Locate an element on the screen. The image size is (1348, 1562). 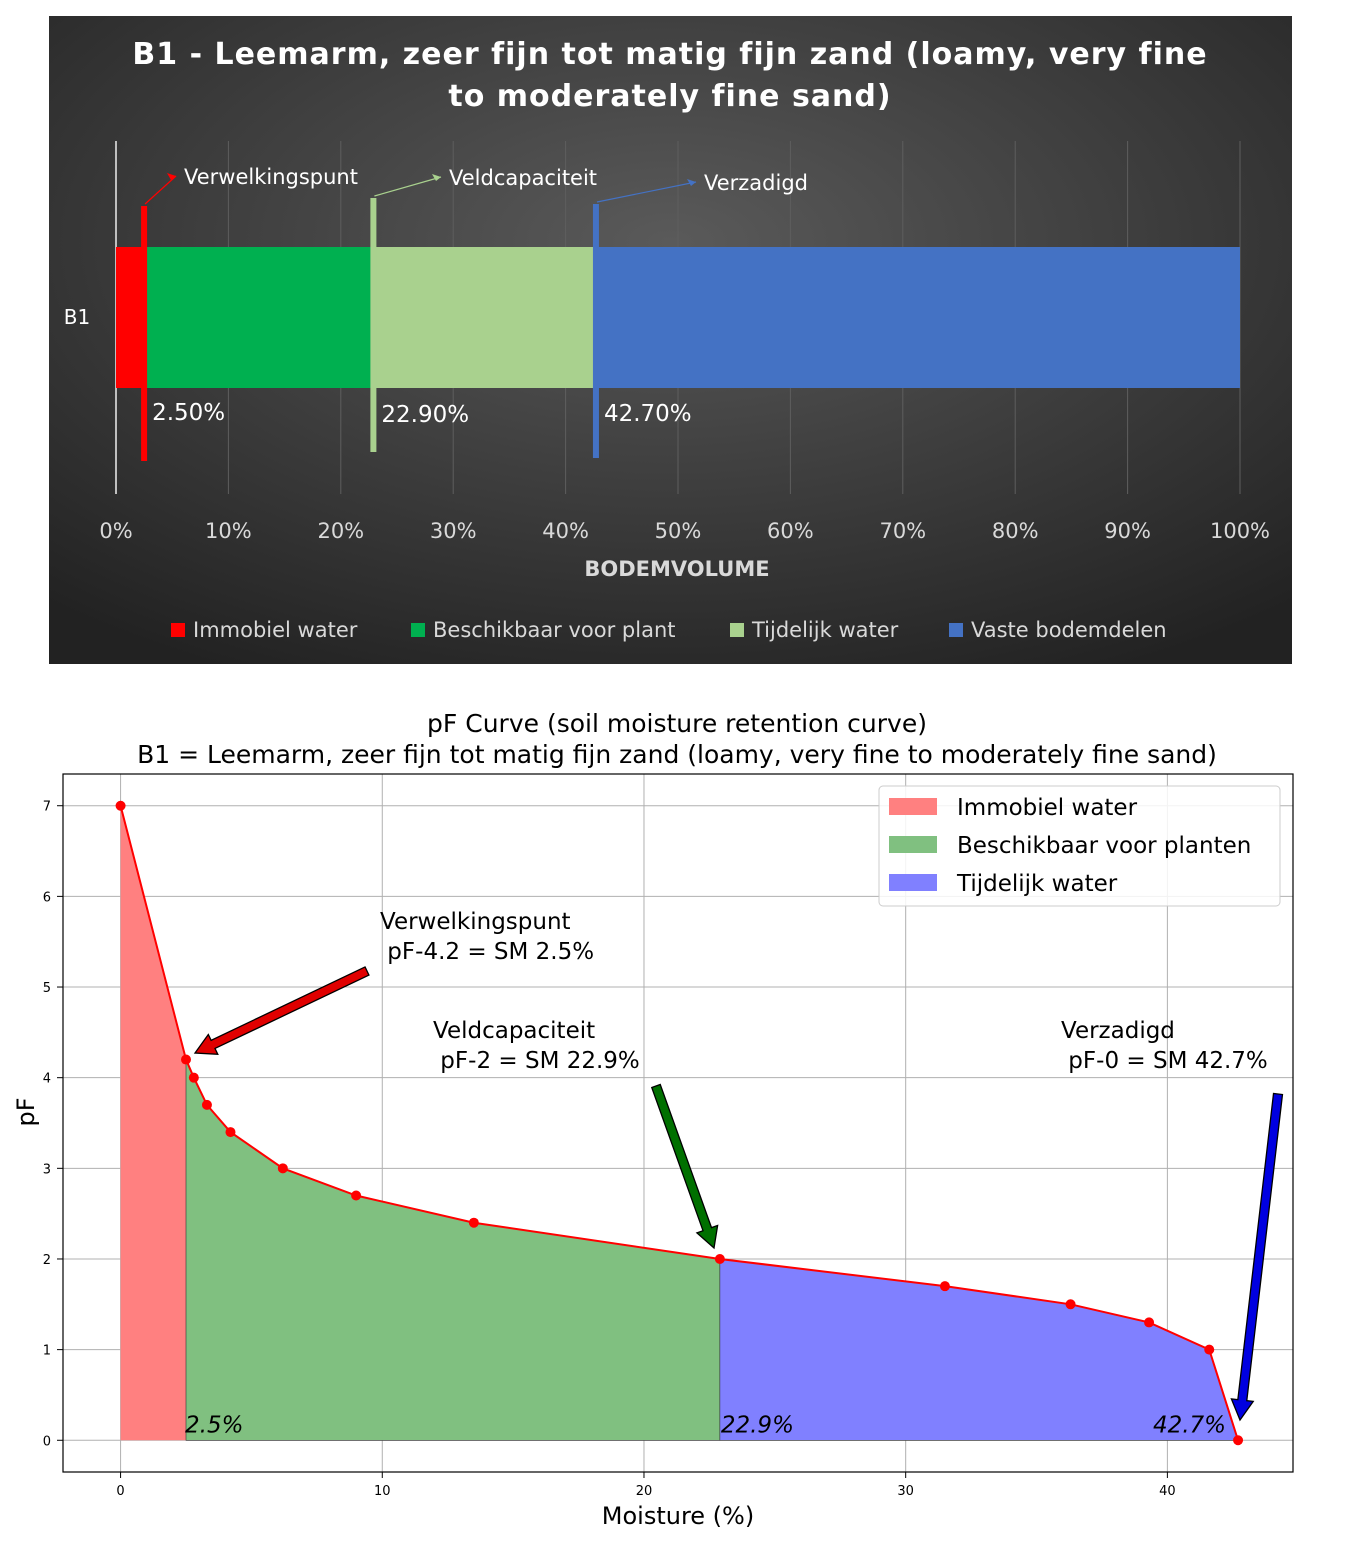
chart1-marker-value-label: 22.90% is located at coordinates (425, 415).